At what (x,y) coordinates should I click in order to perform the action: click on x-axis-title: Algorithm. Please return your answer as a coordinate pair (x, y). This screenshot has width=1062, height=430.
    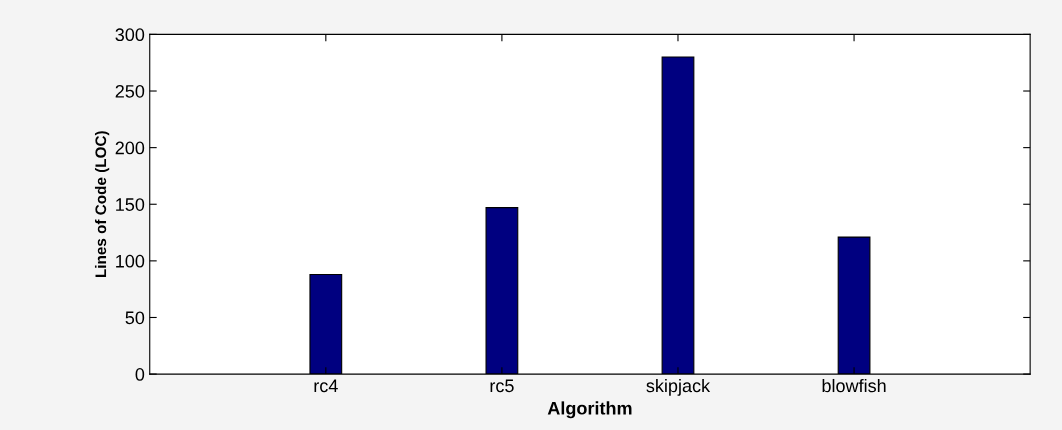
    Looking at the image, I should click on (589, 410).